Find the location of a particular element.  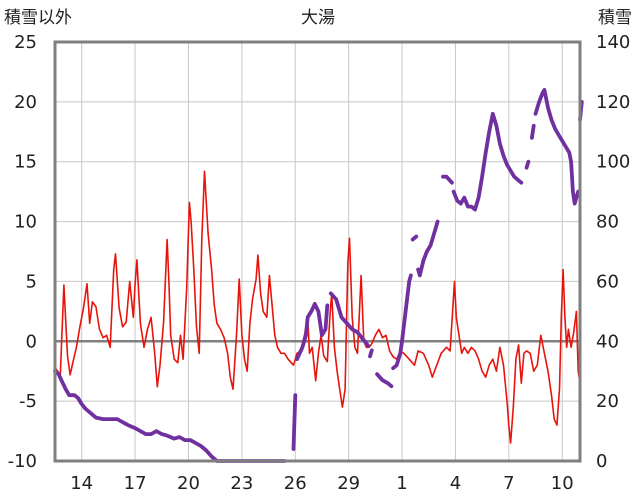

x-tick-9: 10 is located at coordinates (562, 483).